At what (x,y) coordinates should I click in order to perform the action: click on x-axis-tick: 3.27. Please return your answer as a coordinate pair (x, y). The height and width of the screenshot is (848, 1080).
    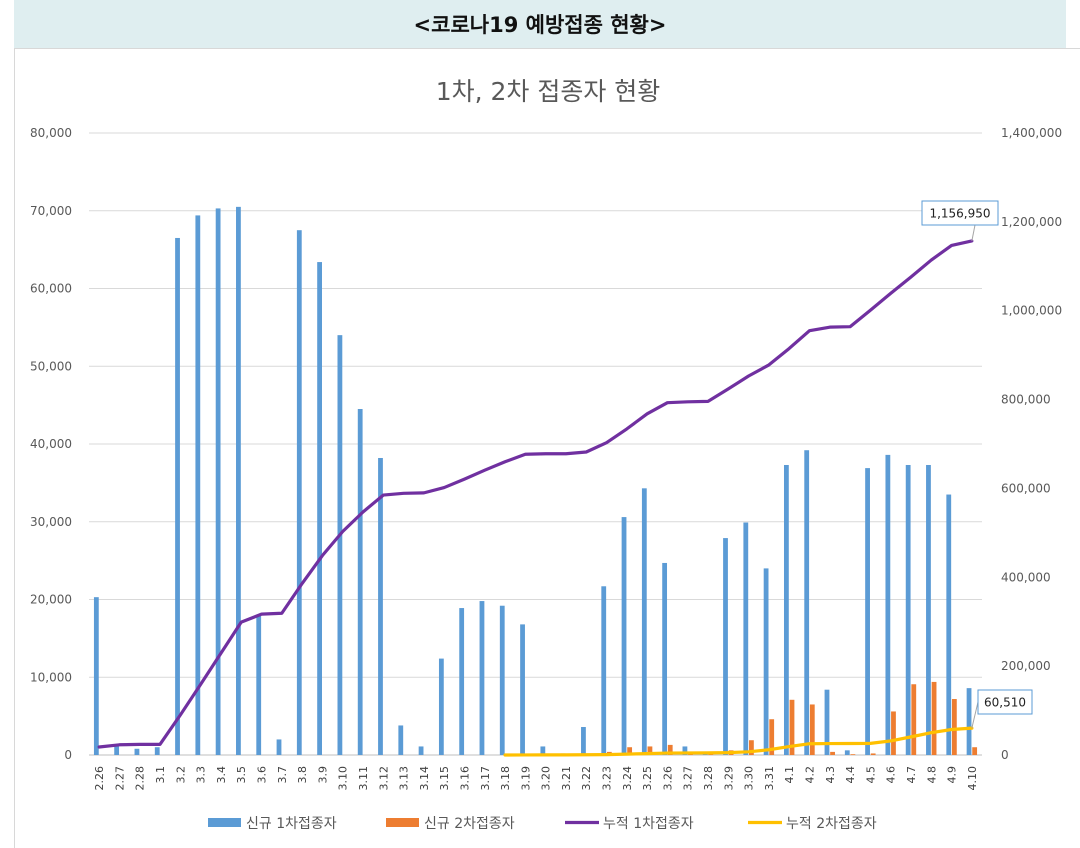
    Looking at the image, I should click on (688, 778).